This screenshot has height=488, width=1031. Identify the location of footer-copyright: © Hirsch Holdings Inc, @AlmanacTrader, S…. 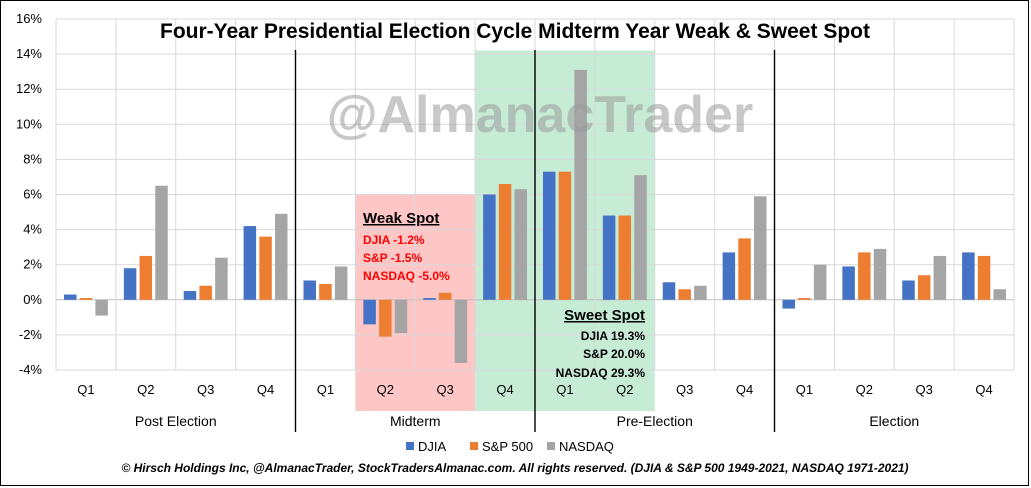
(514, 468).